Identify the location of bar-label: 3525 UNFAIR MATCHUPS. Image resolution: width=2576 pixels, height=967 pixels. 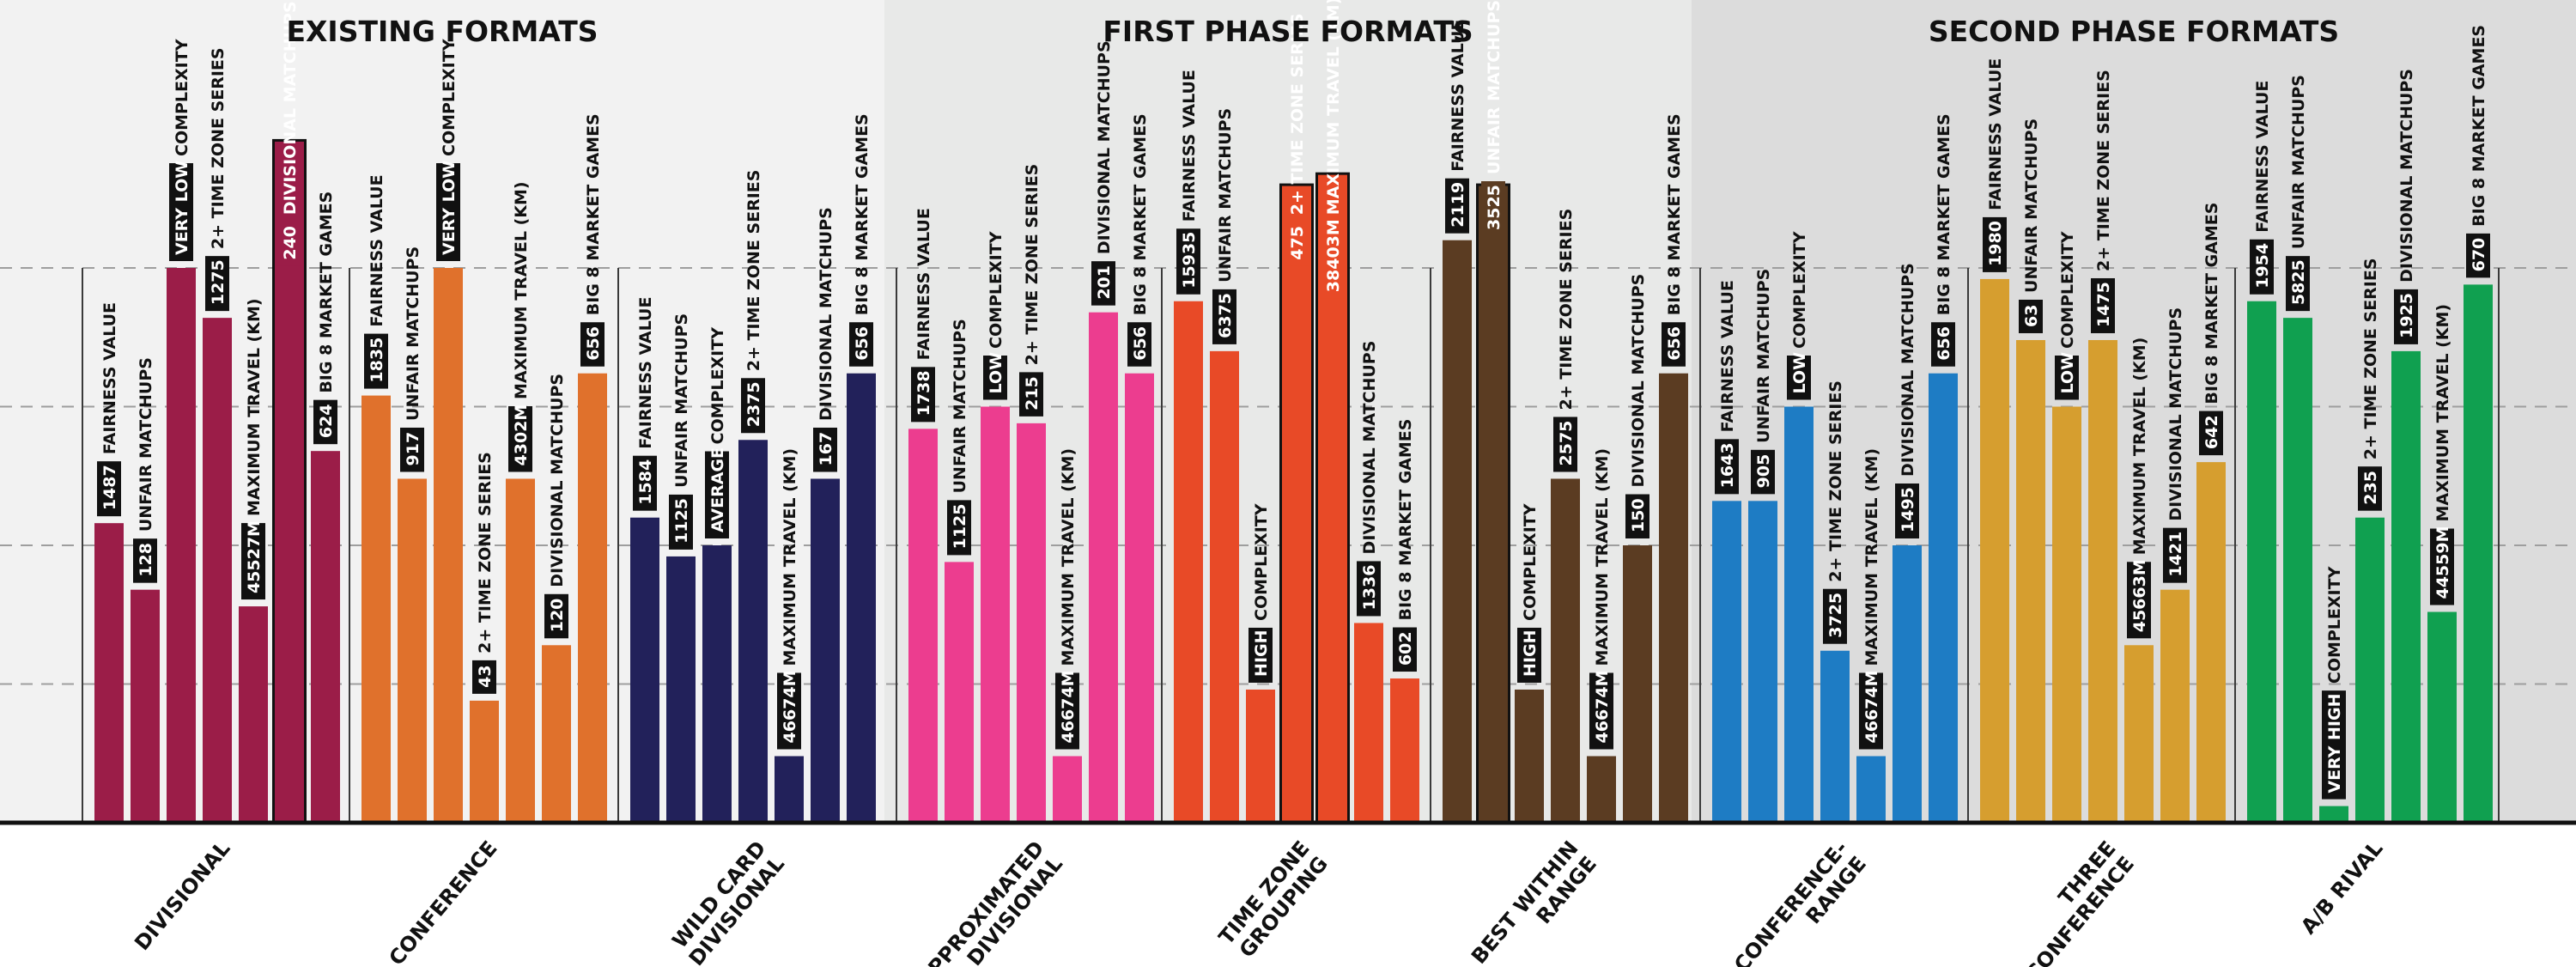
(1493, 118).